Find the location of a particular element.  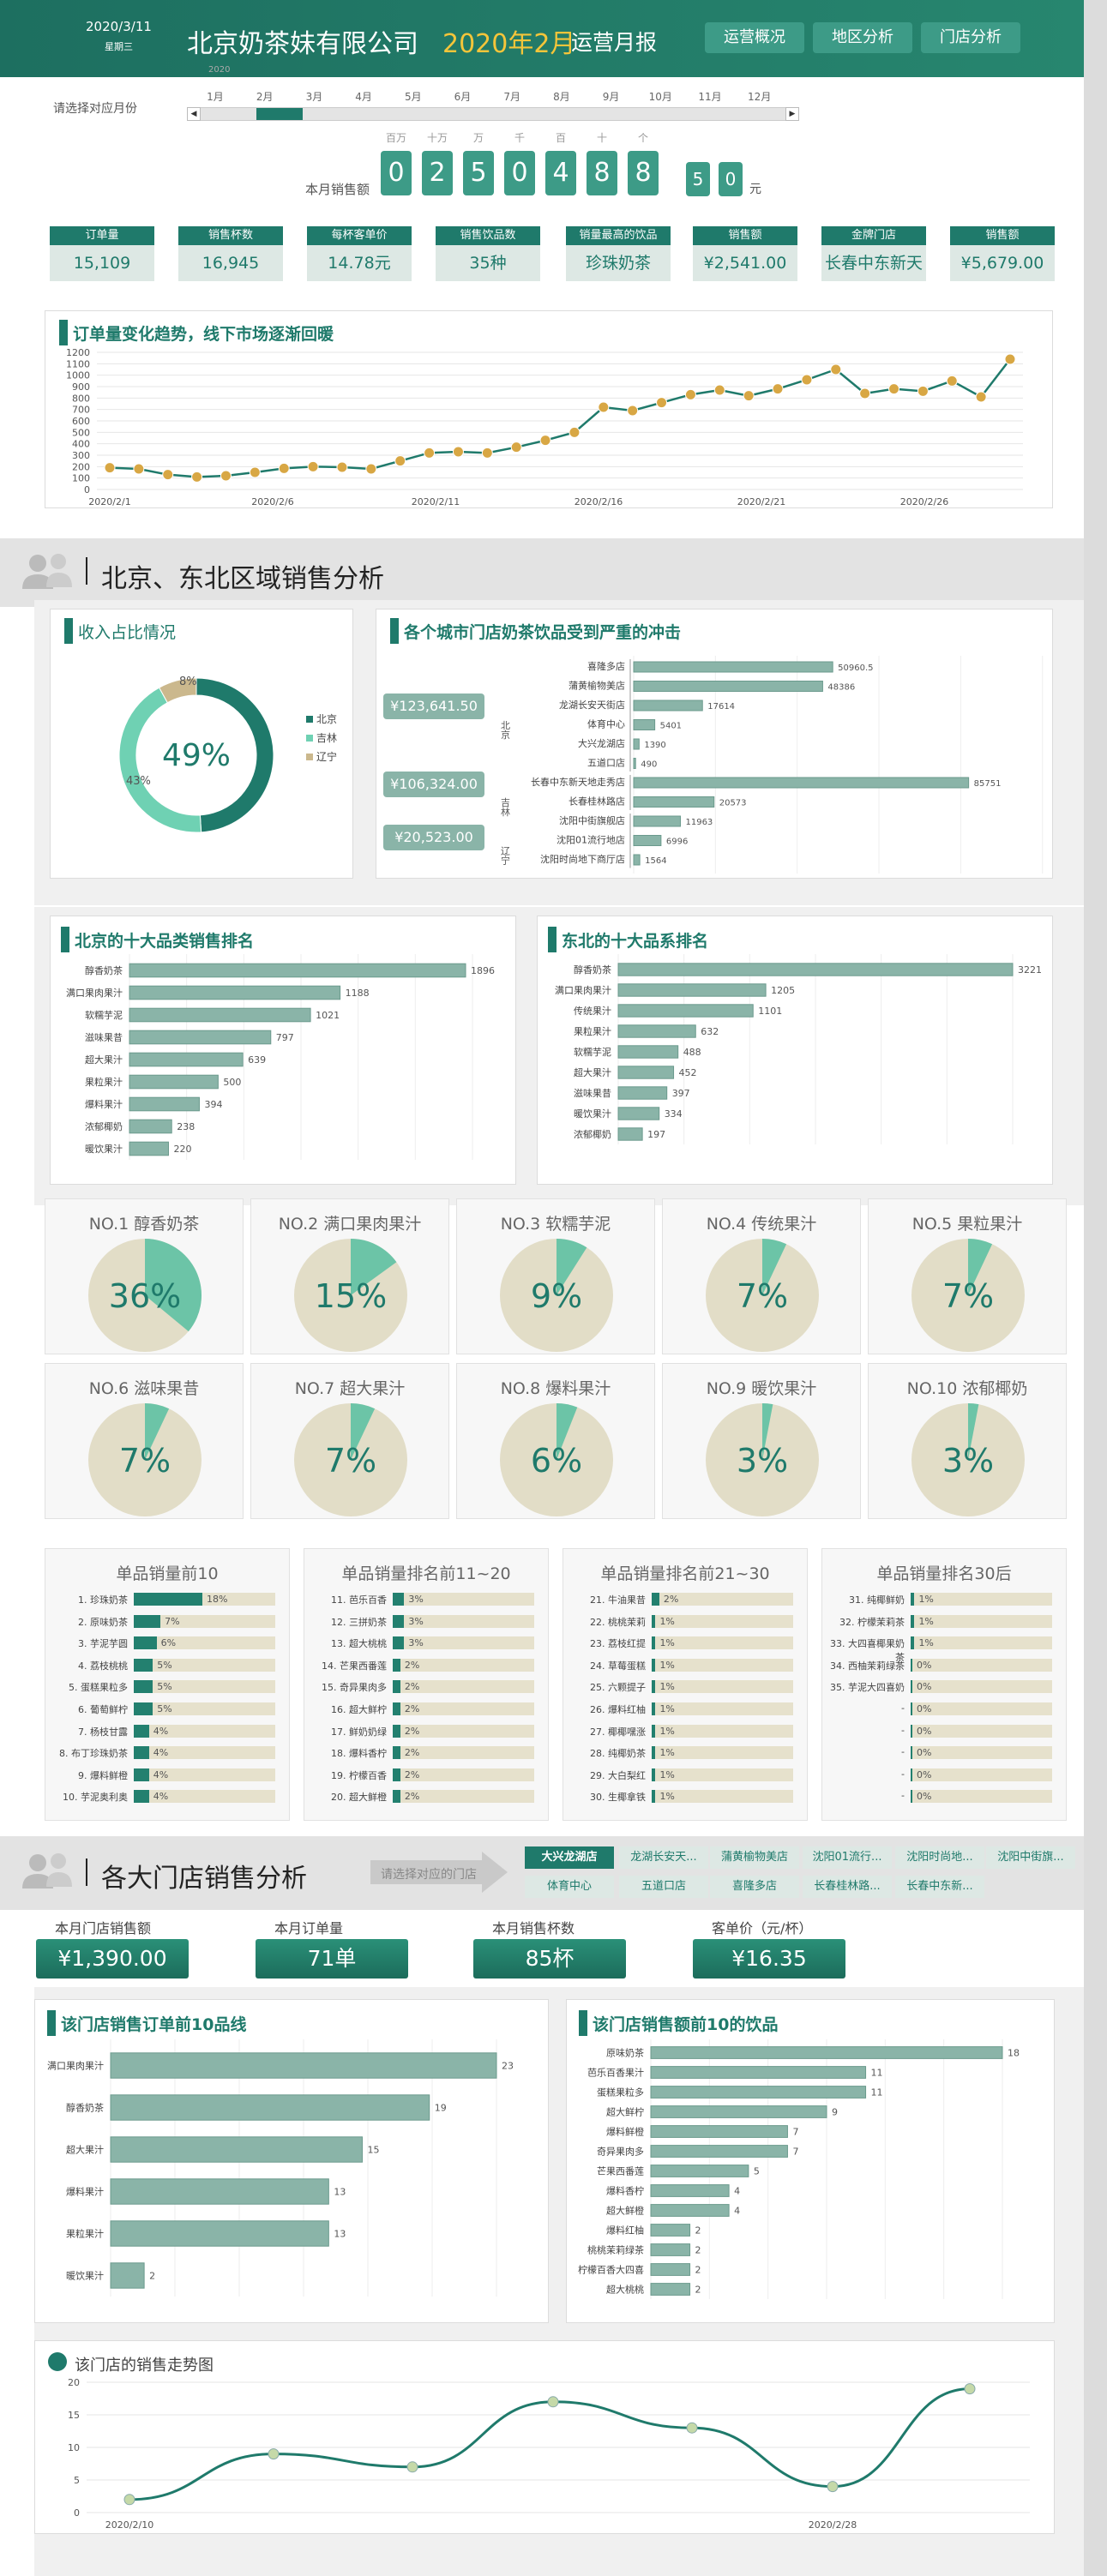

legend-label: 北京 is located at coordinates (326, 719).